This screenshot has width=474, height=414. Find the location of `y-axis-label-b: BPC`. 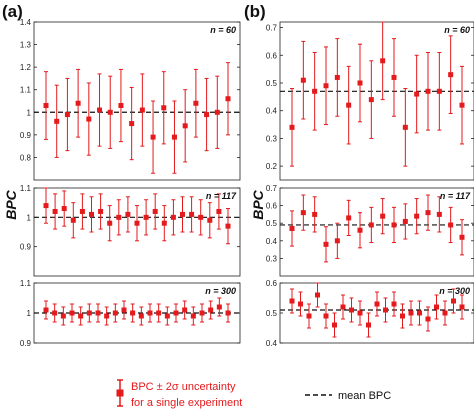

y-axis-label-b: BPC is located at coordinates (258, 204).